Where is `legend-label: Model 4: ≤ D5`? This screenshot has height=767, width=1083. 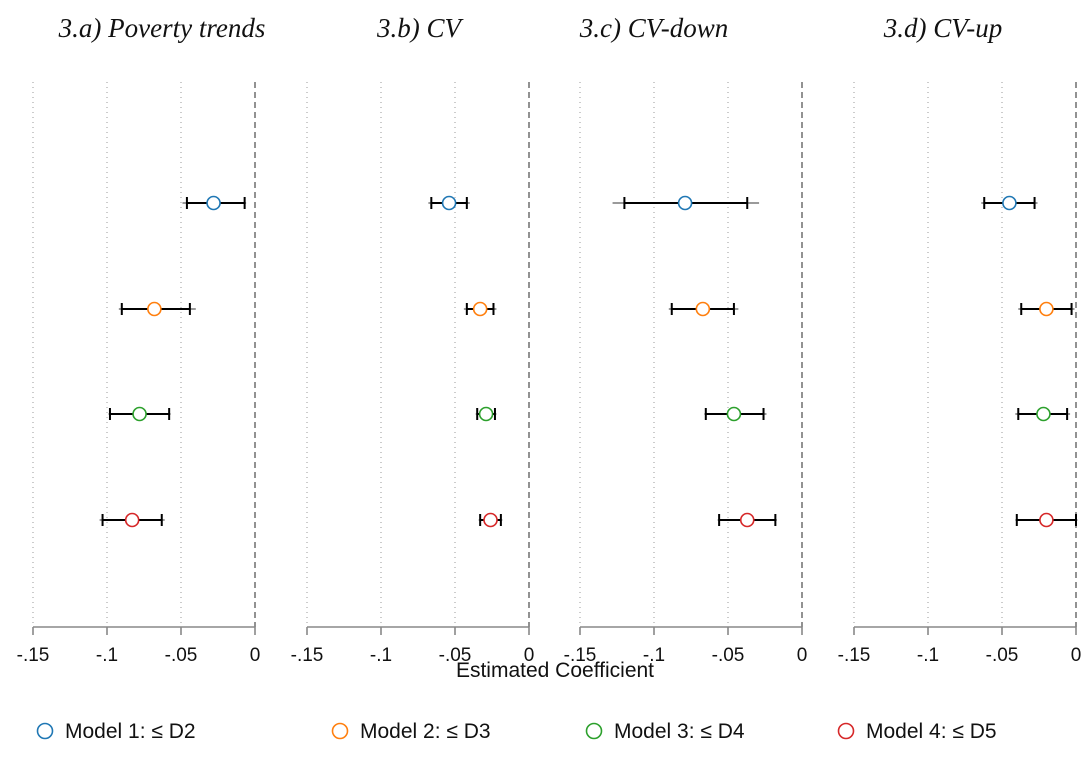 legend-label: Model 4: ≤ D5 is located at coordinates (931, 731).